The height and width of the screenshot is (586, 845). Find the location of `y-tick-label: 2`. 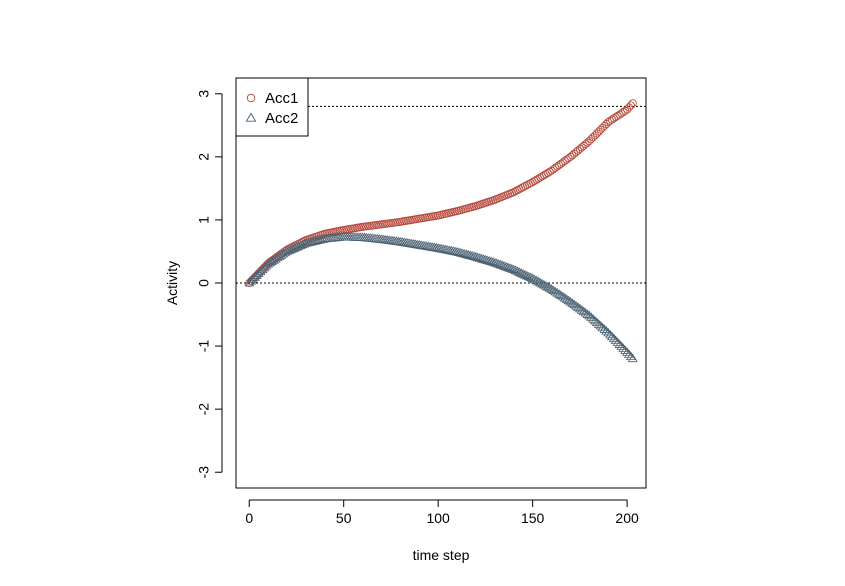

y-tick-label: 2 is located at coordinates (204, 157).